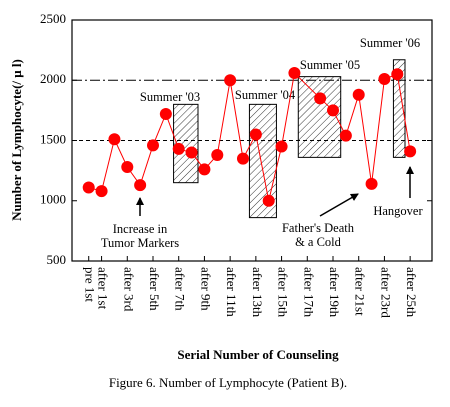 Image resolution: width=450 pixels, height=407 pixels. Describe the element at coordinates (390, 43) in the screenshot. I see `period-label: Summer '06` at that location.